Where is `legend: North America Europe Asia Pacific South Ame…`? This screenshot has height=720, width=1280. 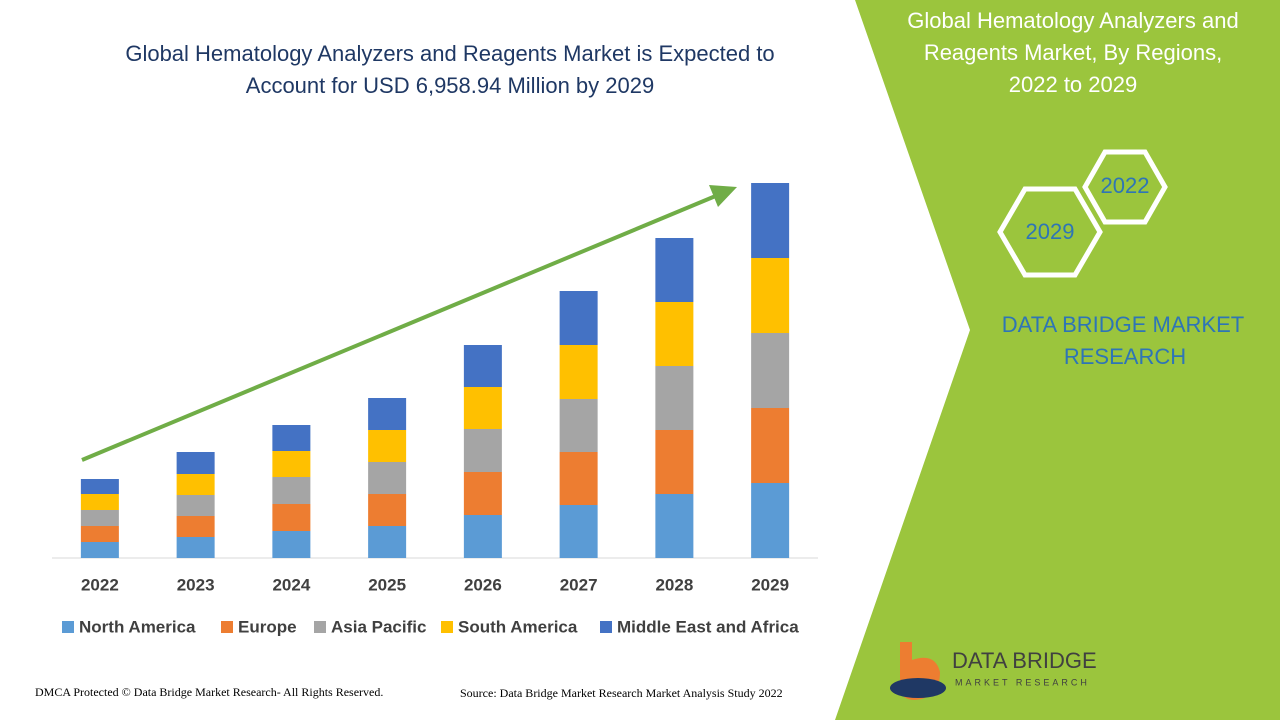
legend: North America Europe Asia Pacific South Ame… is located at coordinates (430, 626).